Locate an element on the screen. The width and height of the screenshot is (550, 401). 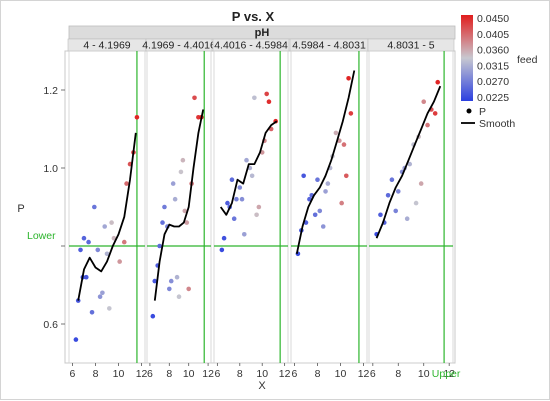
panel-header-label: 4.1969 - 4.4016 is located at coordinates (179, 46).